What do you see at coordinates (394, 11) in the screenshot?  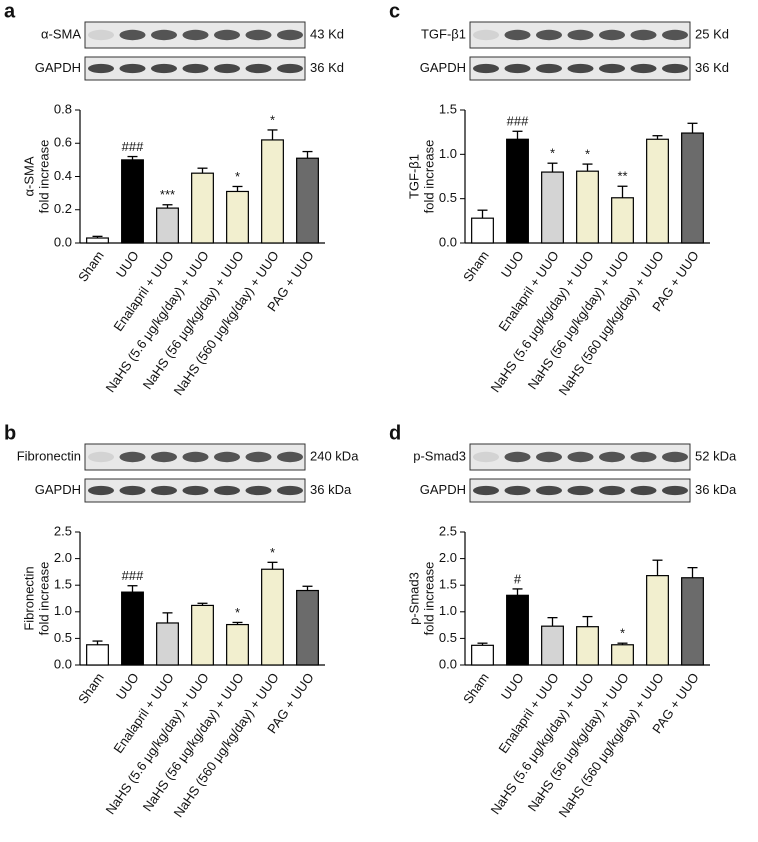 I see `panel-letter: c` at bounding box center [394, 11].